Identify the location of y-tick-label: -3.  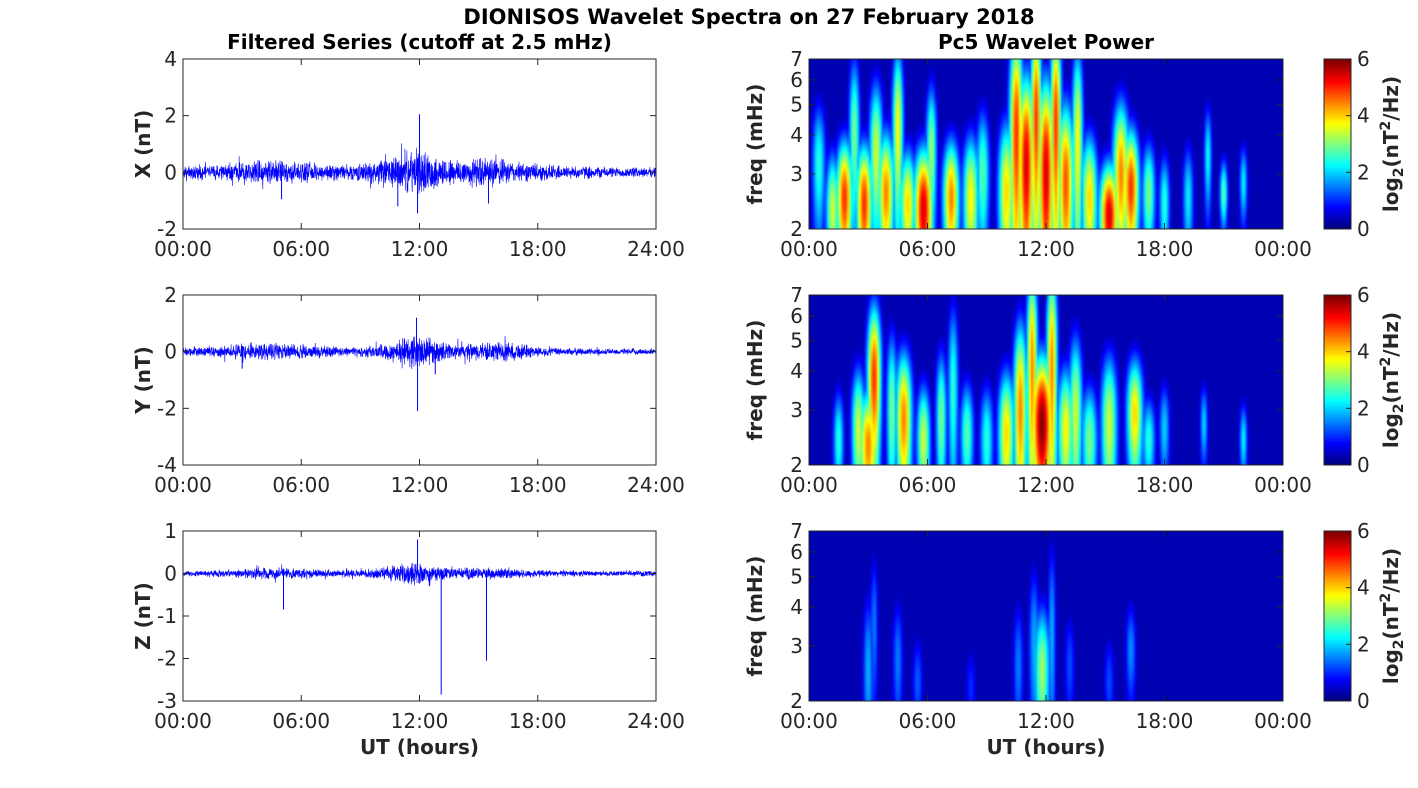
(167, 701).